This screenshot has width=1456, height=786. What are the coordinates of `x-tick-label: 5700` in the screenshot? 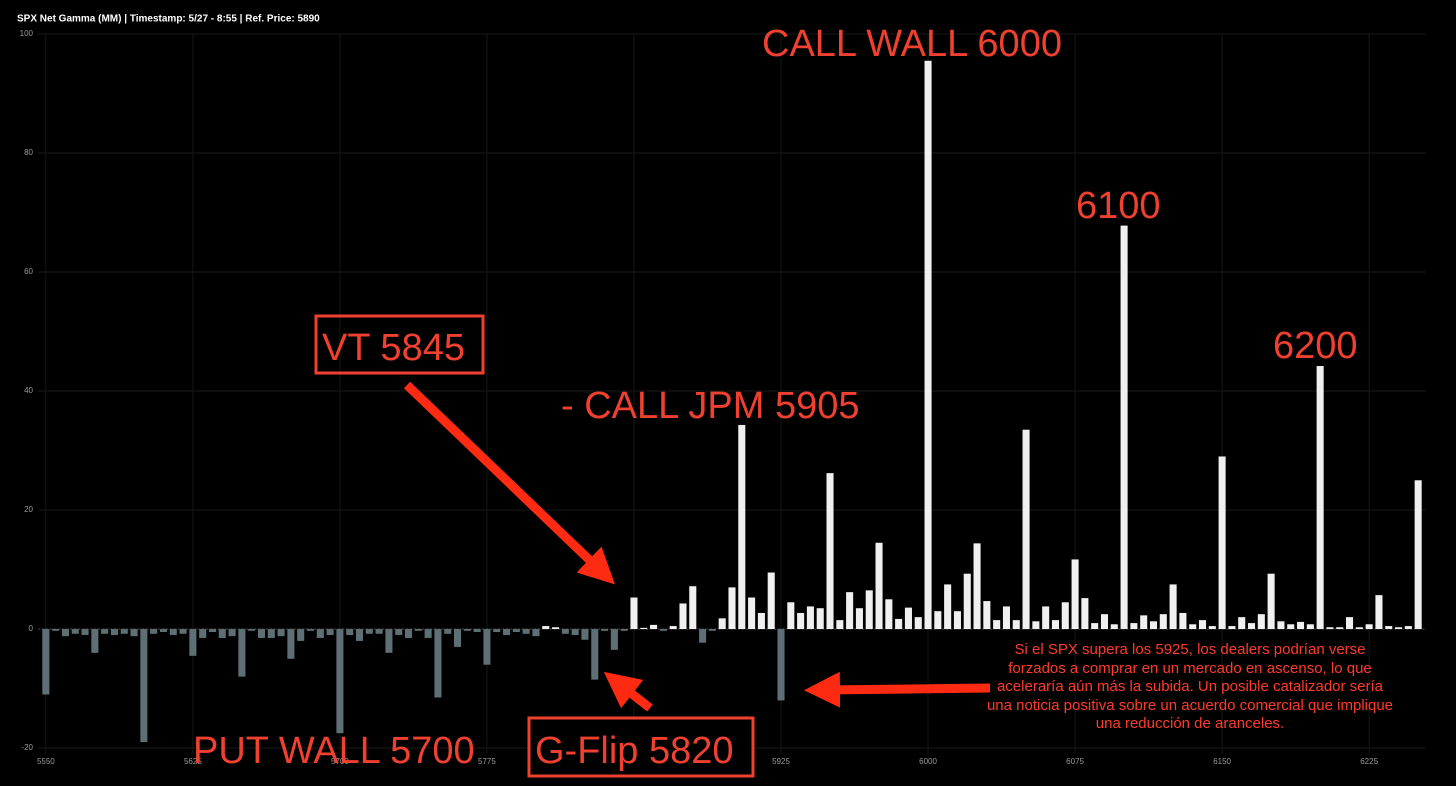 It's located at (340, 761).